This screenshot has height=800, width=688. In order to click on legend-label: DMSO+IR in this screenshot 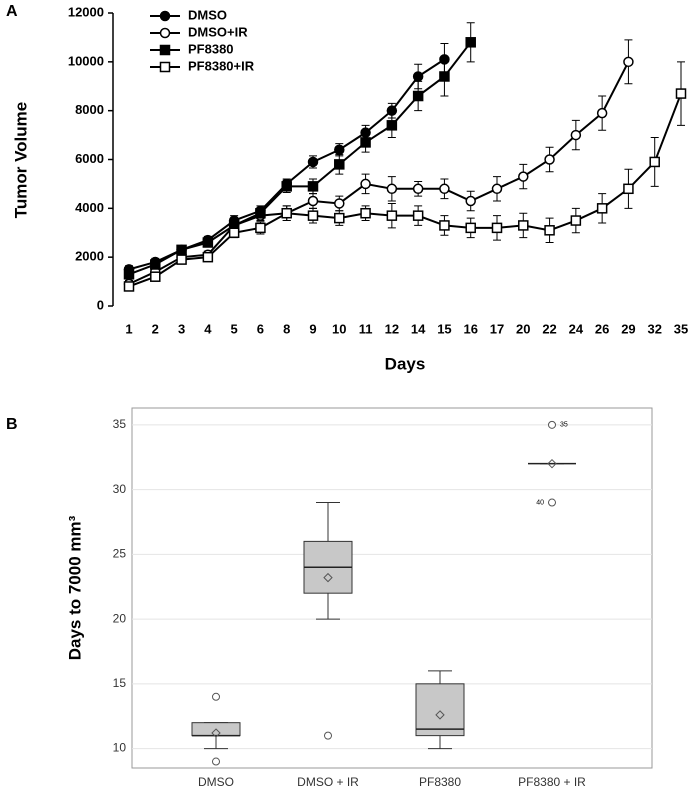, I will do `click(218, 31)`.